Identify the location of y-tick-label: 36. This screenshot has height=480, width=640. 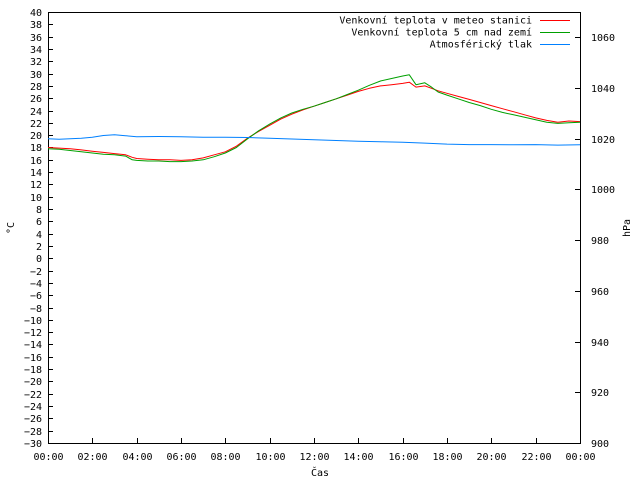
(36, 38).